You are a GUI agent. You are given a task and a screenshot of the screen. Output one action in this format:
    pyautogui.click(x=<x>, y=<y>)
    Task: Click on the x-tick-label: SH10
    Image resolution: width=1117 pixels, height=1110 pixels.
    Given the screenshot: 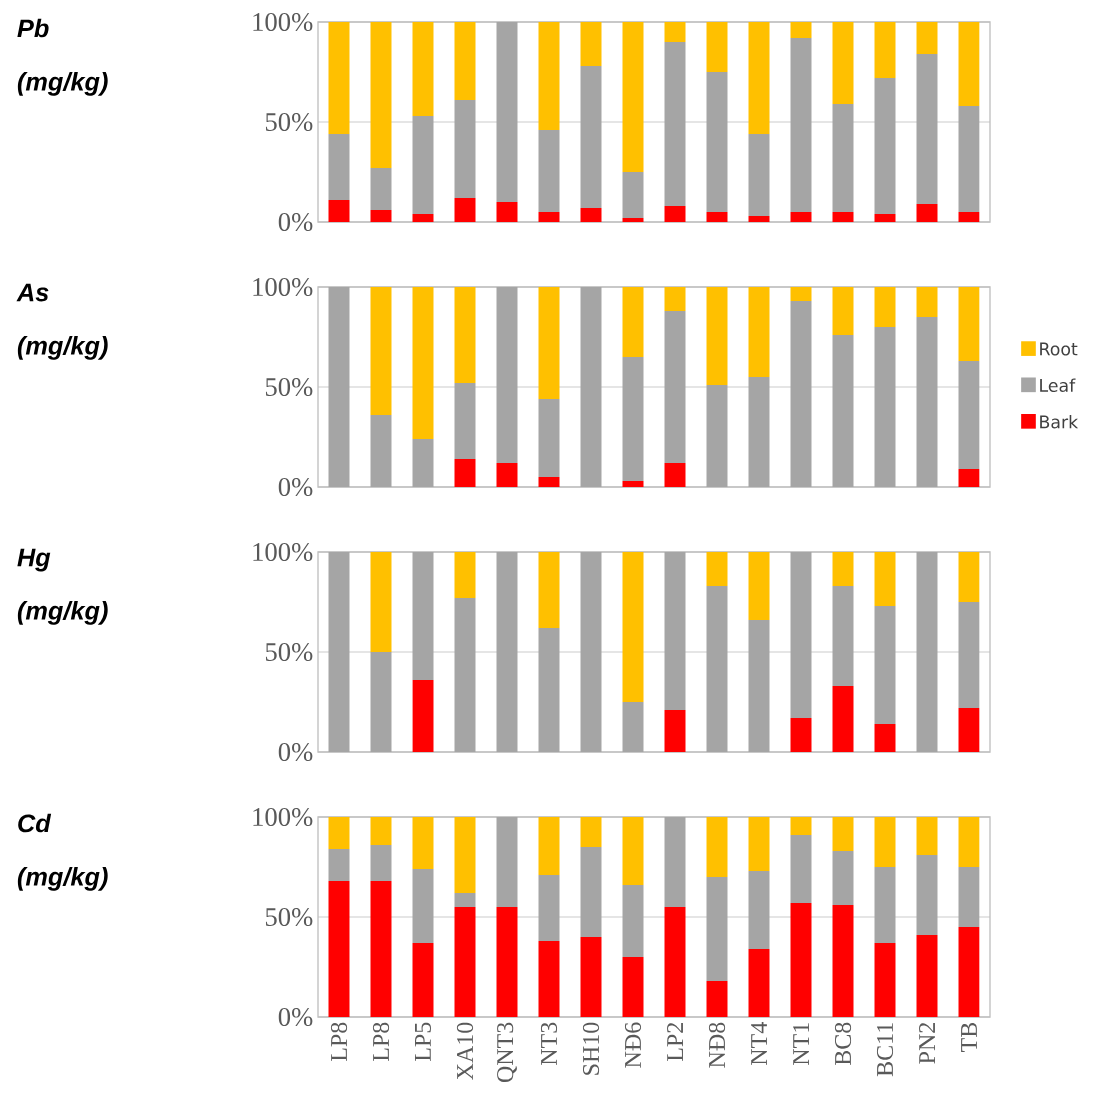 What is the action you would take?
    pyautogui.click(x=591, y=1048)
    